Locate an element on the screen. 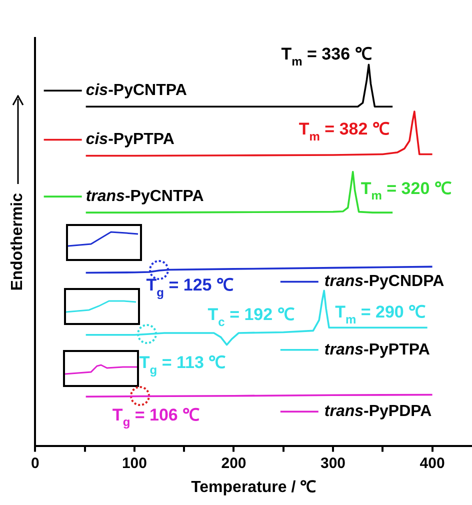 The image size is (472, 505). x-tick-label: 0 is located at coordinates (35, 463).